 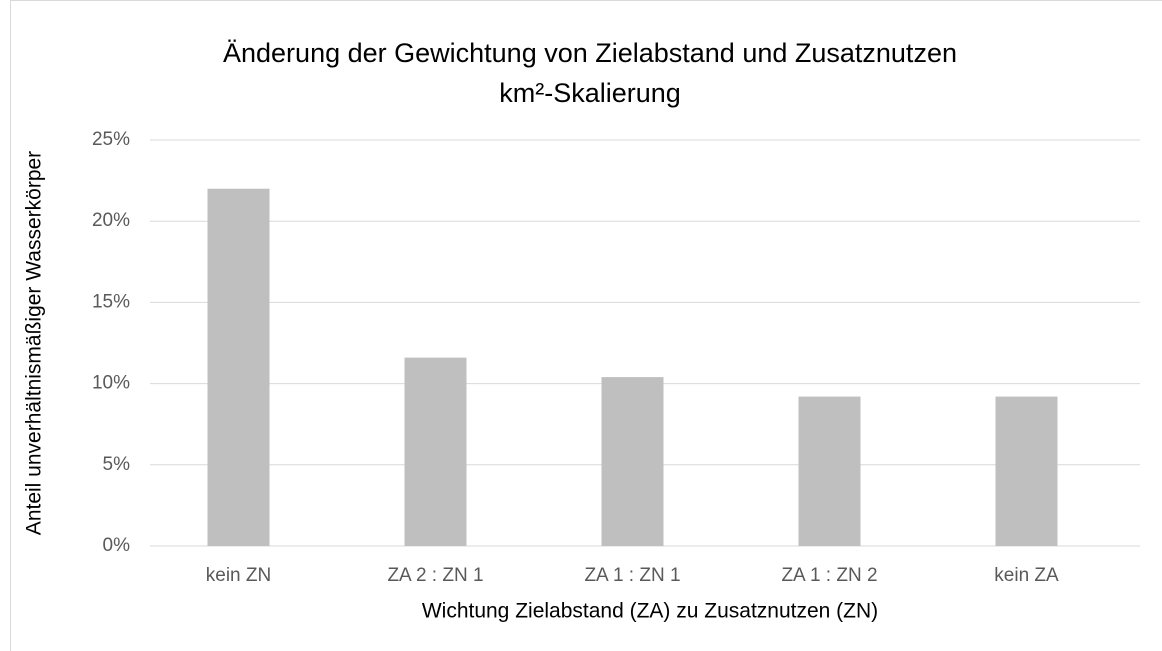 I want to click on y-tick-label: 25%, so click(x=111, y=139).